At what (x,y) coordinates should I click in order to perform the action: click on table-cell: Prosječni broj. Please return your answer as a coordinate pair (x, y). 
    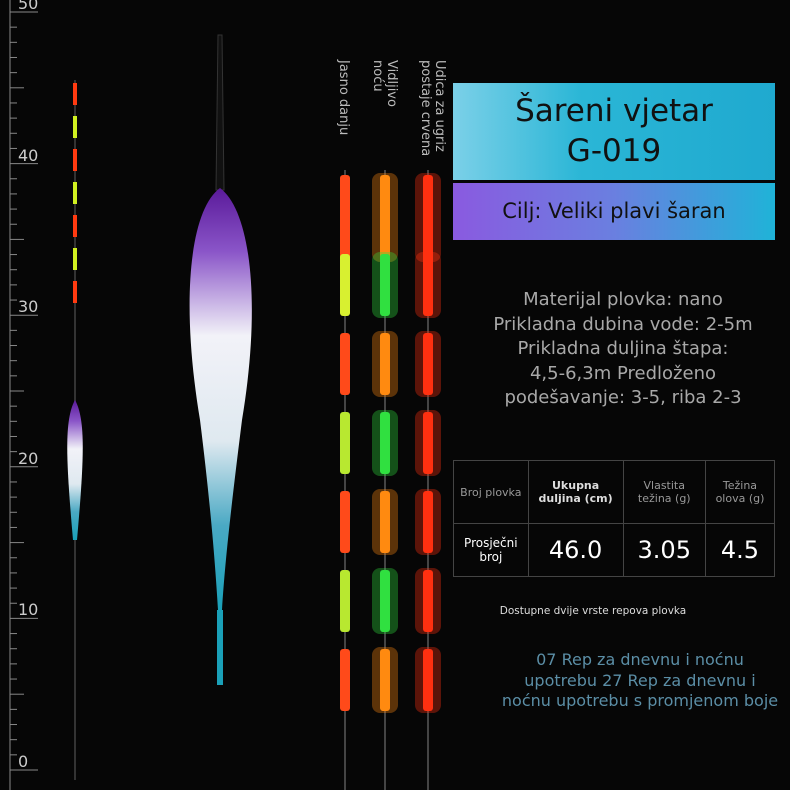
    Looking at the image, I should click on (491, 550).